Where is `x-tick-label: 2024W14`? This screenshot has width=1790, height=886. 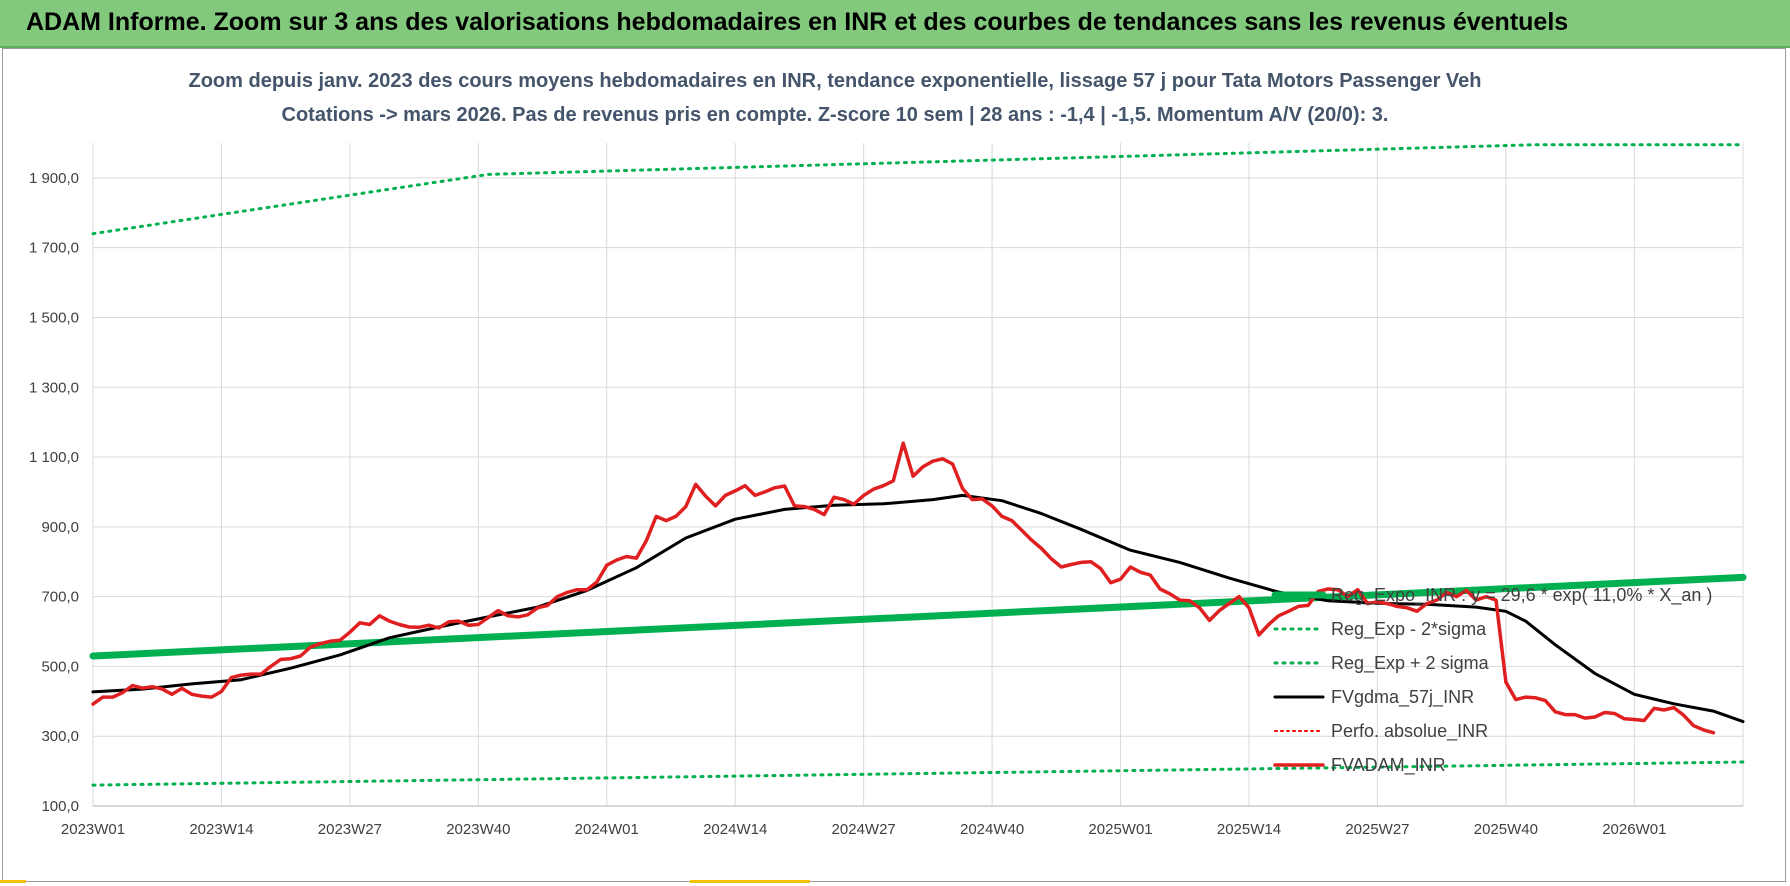
x-tick-label: 2024W14 is located at coordinates (735, 829).